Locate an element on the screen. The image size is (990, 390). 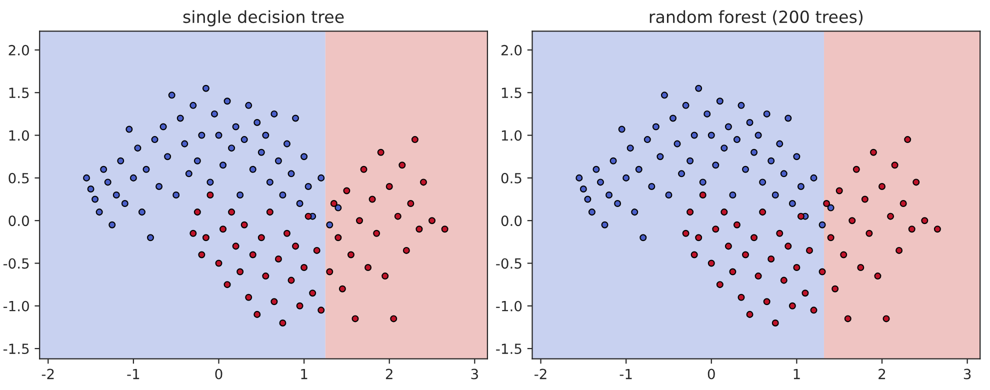
y-tick-label: -0.5 is located at coordinates (16, 263).